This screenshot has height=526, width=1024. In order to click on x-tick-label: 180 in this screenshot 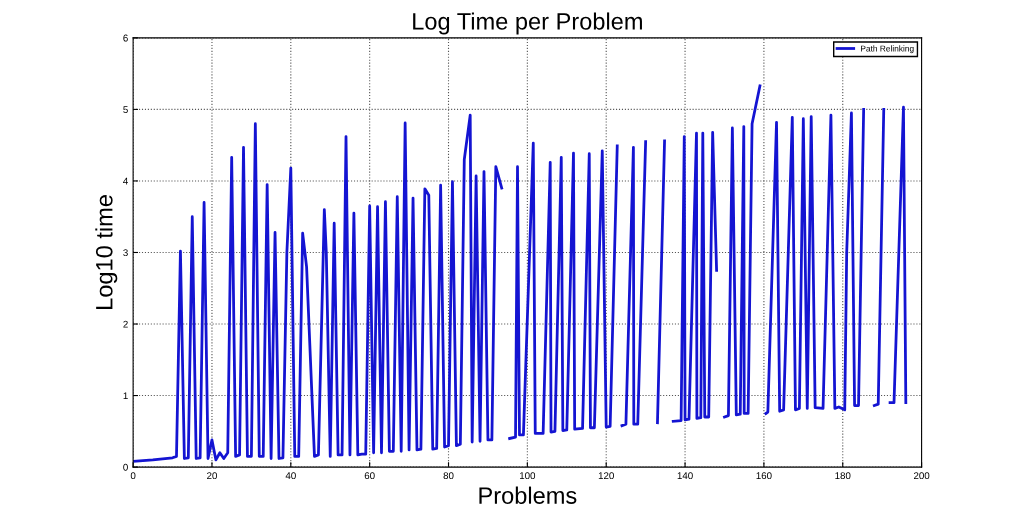, I will do `click(843, 476)`.